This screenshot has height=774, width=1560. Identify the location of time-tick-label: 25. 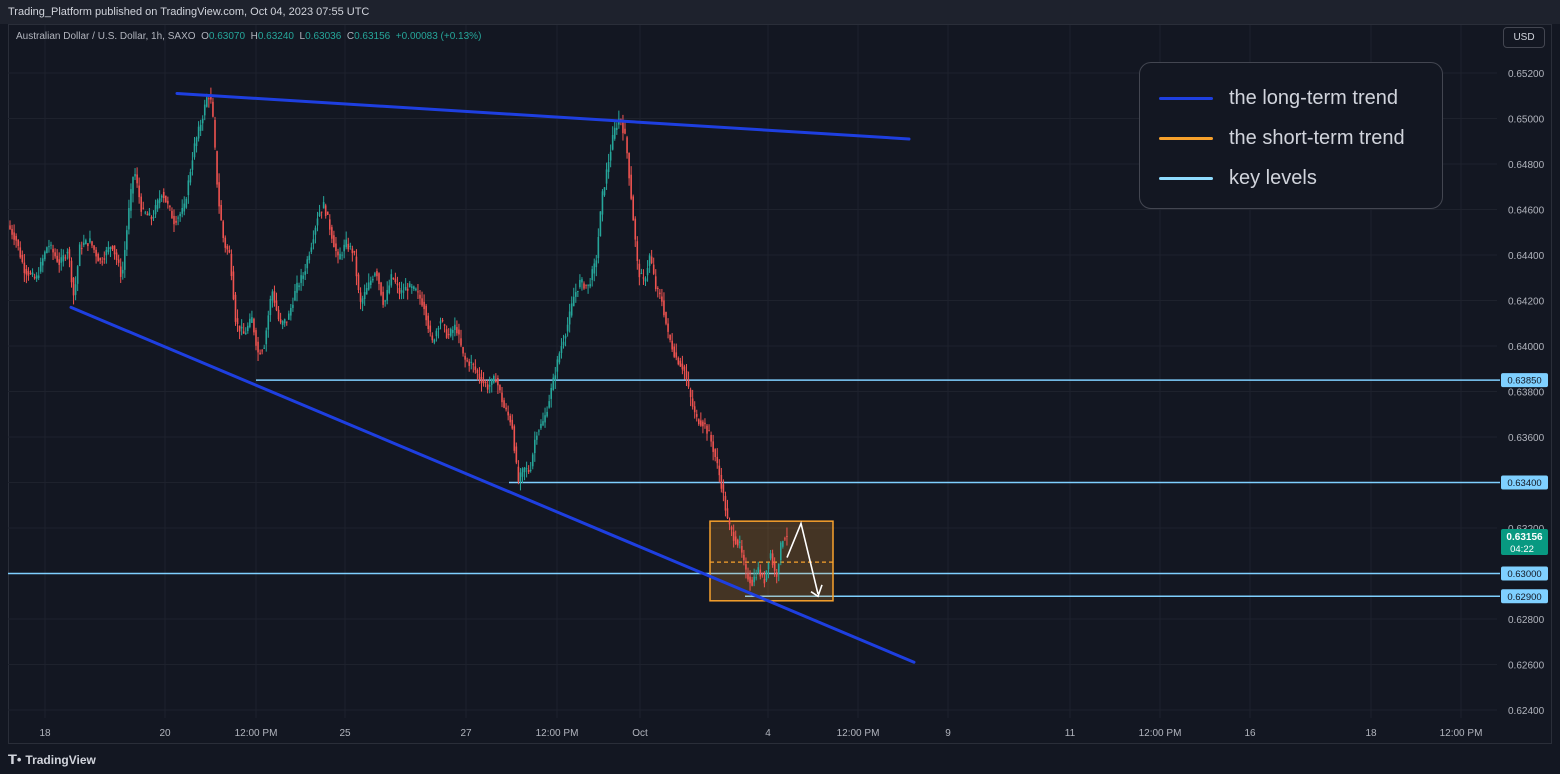
(345, 733).